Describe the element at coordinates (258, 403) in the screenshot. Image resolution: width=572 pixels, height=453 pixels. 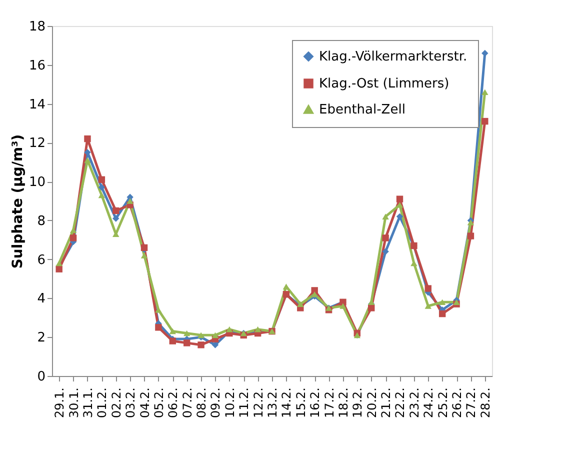
I see `x-tick-label: 12.2.` at that location.